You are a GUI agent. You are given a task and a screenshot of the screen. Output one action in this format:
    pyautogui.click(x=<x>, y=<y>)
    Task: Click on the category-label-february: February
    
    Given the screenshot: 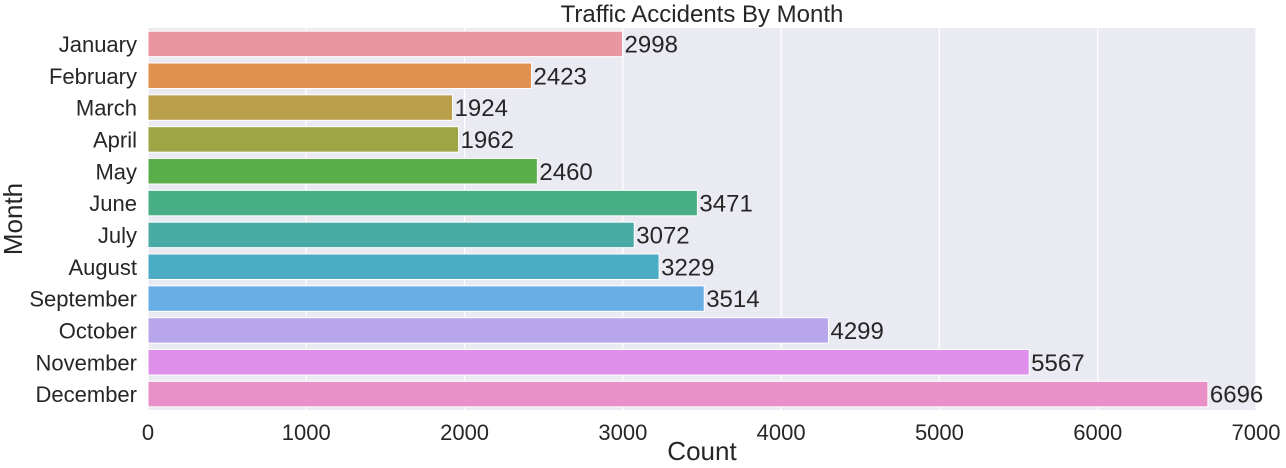 What is the action you would take?
    pyautogui.click(x=93, y=76)
    